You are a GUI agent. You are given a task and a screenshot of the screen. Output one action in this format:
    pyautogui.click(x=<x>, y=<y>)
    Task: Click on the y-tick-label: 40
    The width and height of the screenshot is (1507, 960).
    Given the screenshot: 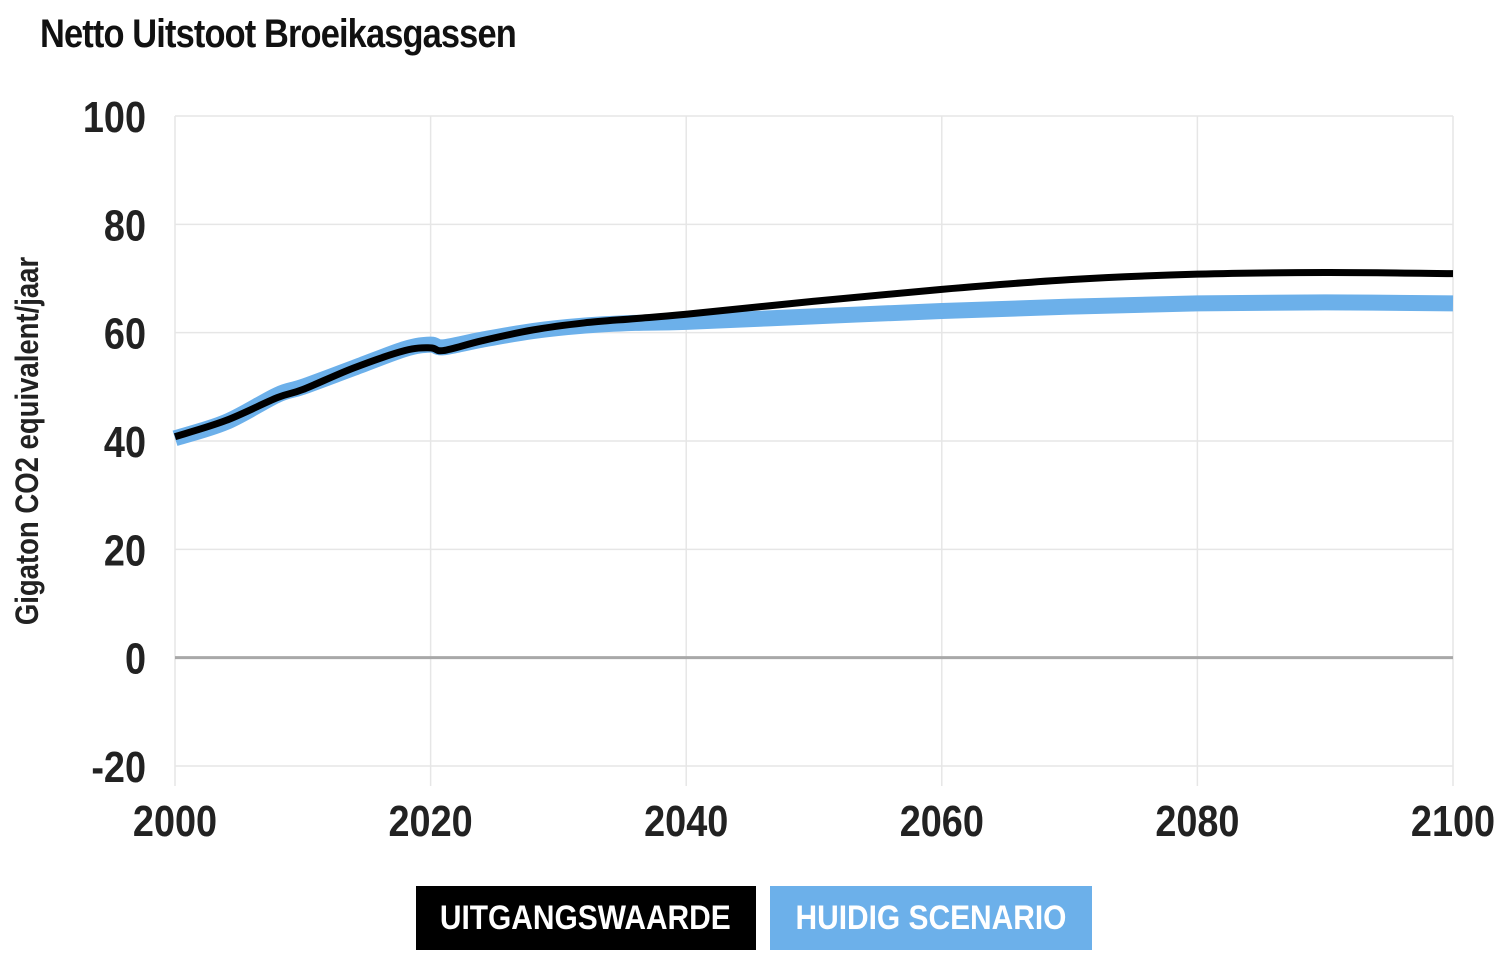 What is the action you would take?
    pyautogui.click(x=125, y=441)
    